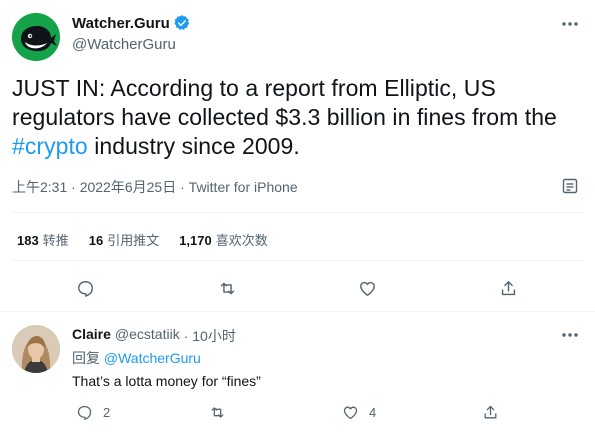 The width and height of the screenshot is (595, 432). What do you see at coordinates (93, 412) in the screenshot?
I see `reply-reply-button: 2` at bounding box center [93, 412].